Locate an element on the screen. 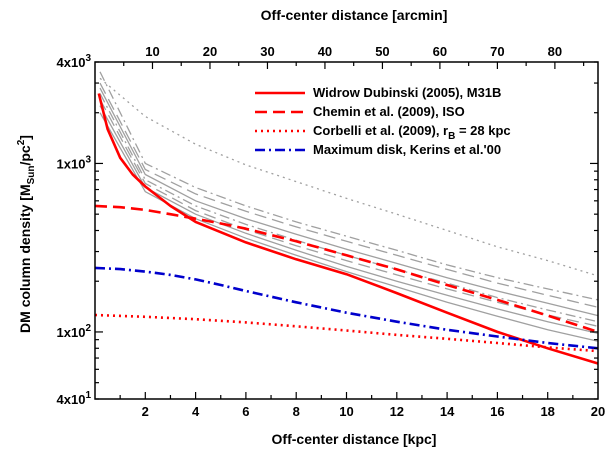 The height and width of the screenshot is (451, 612). y-tick-label: 1x103 is located at coordinates (74, 162).